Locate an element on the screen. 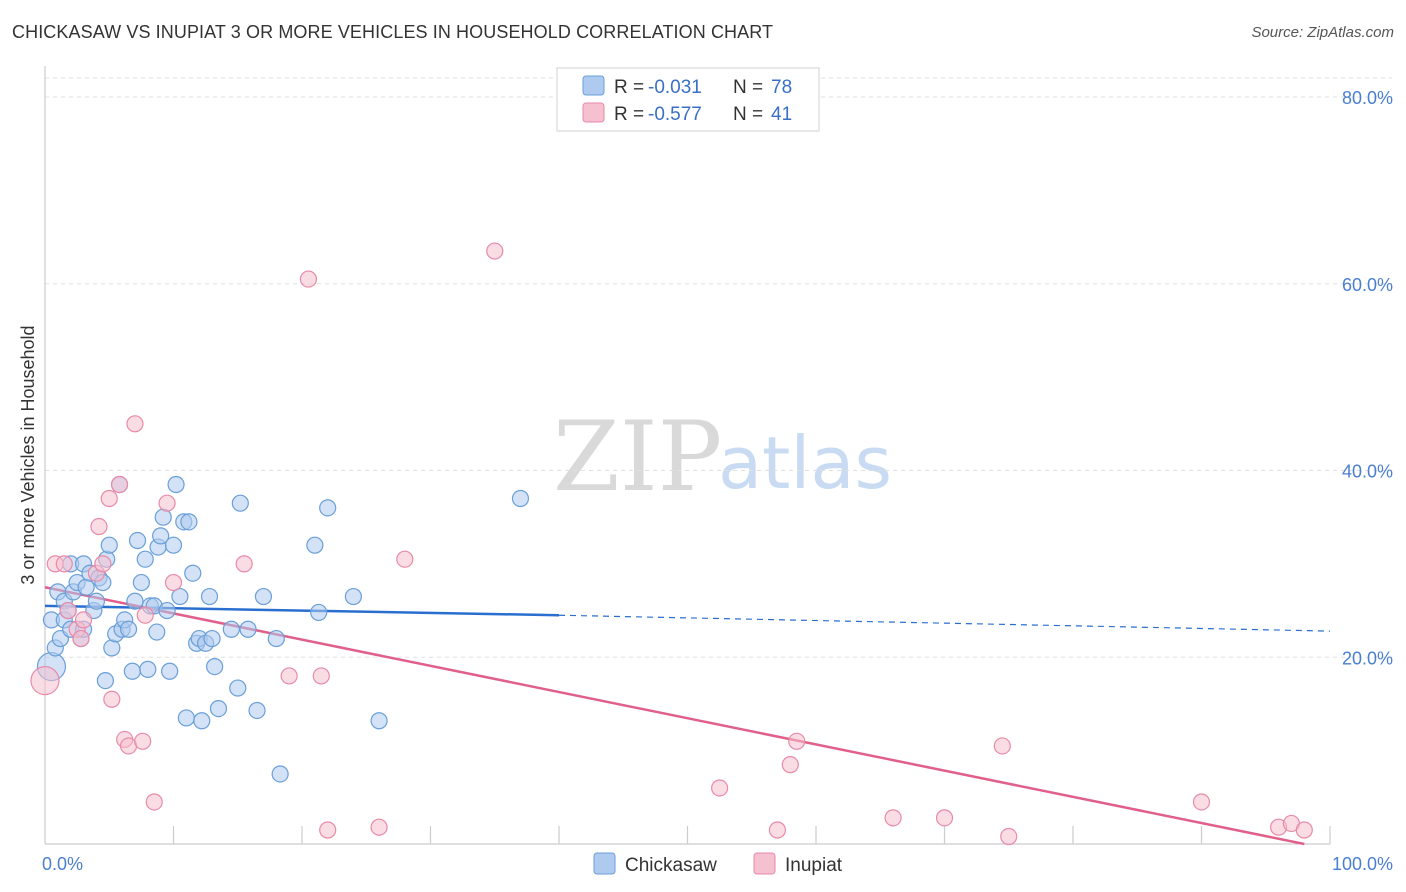 This screenshot has width=1406, height=892. legend-swatch-inupiat is located at coordinates (593, 112).